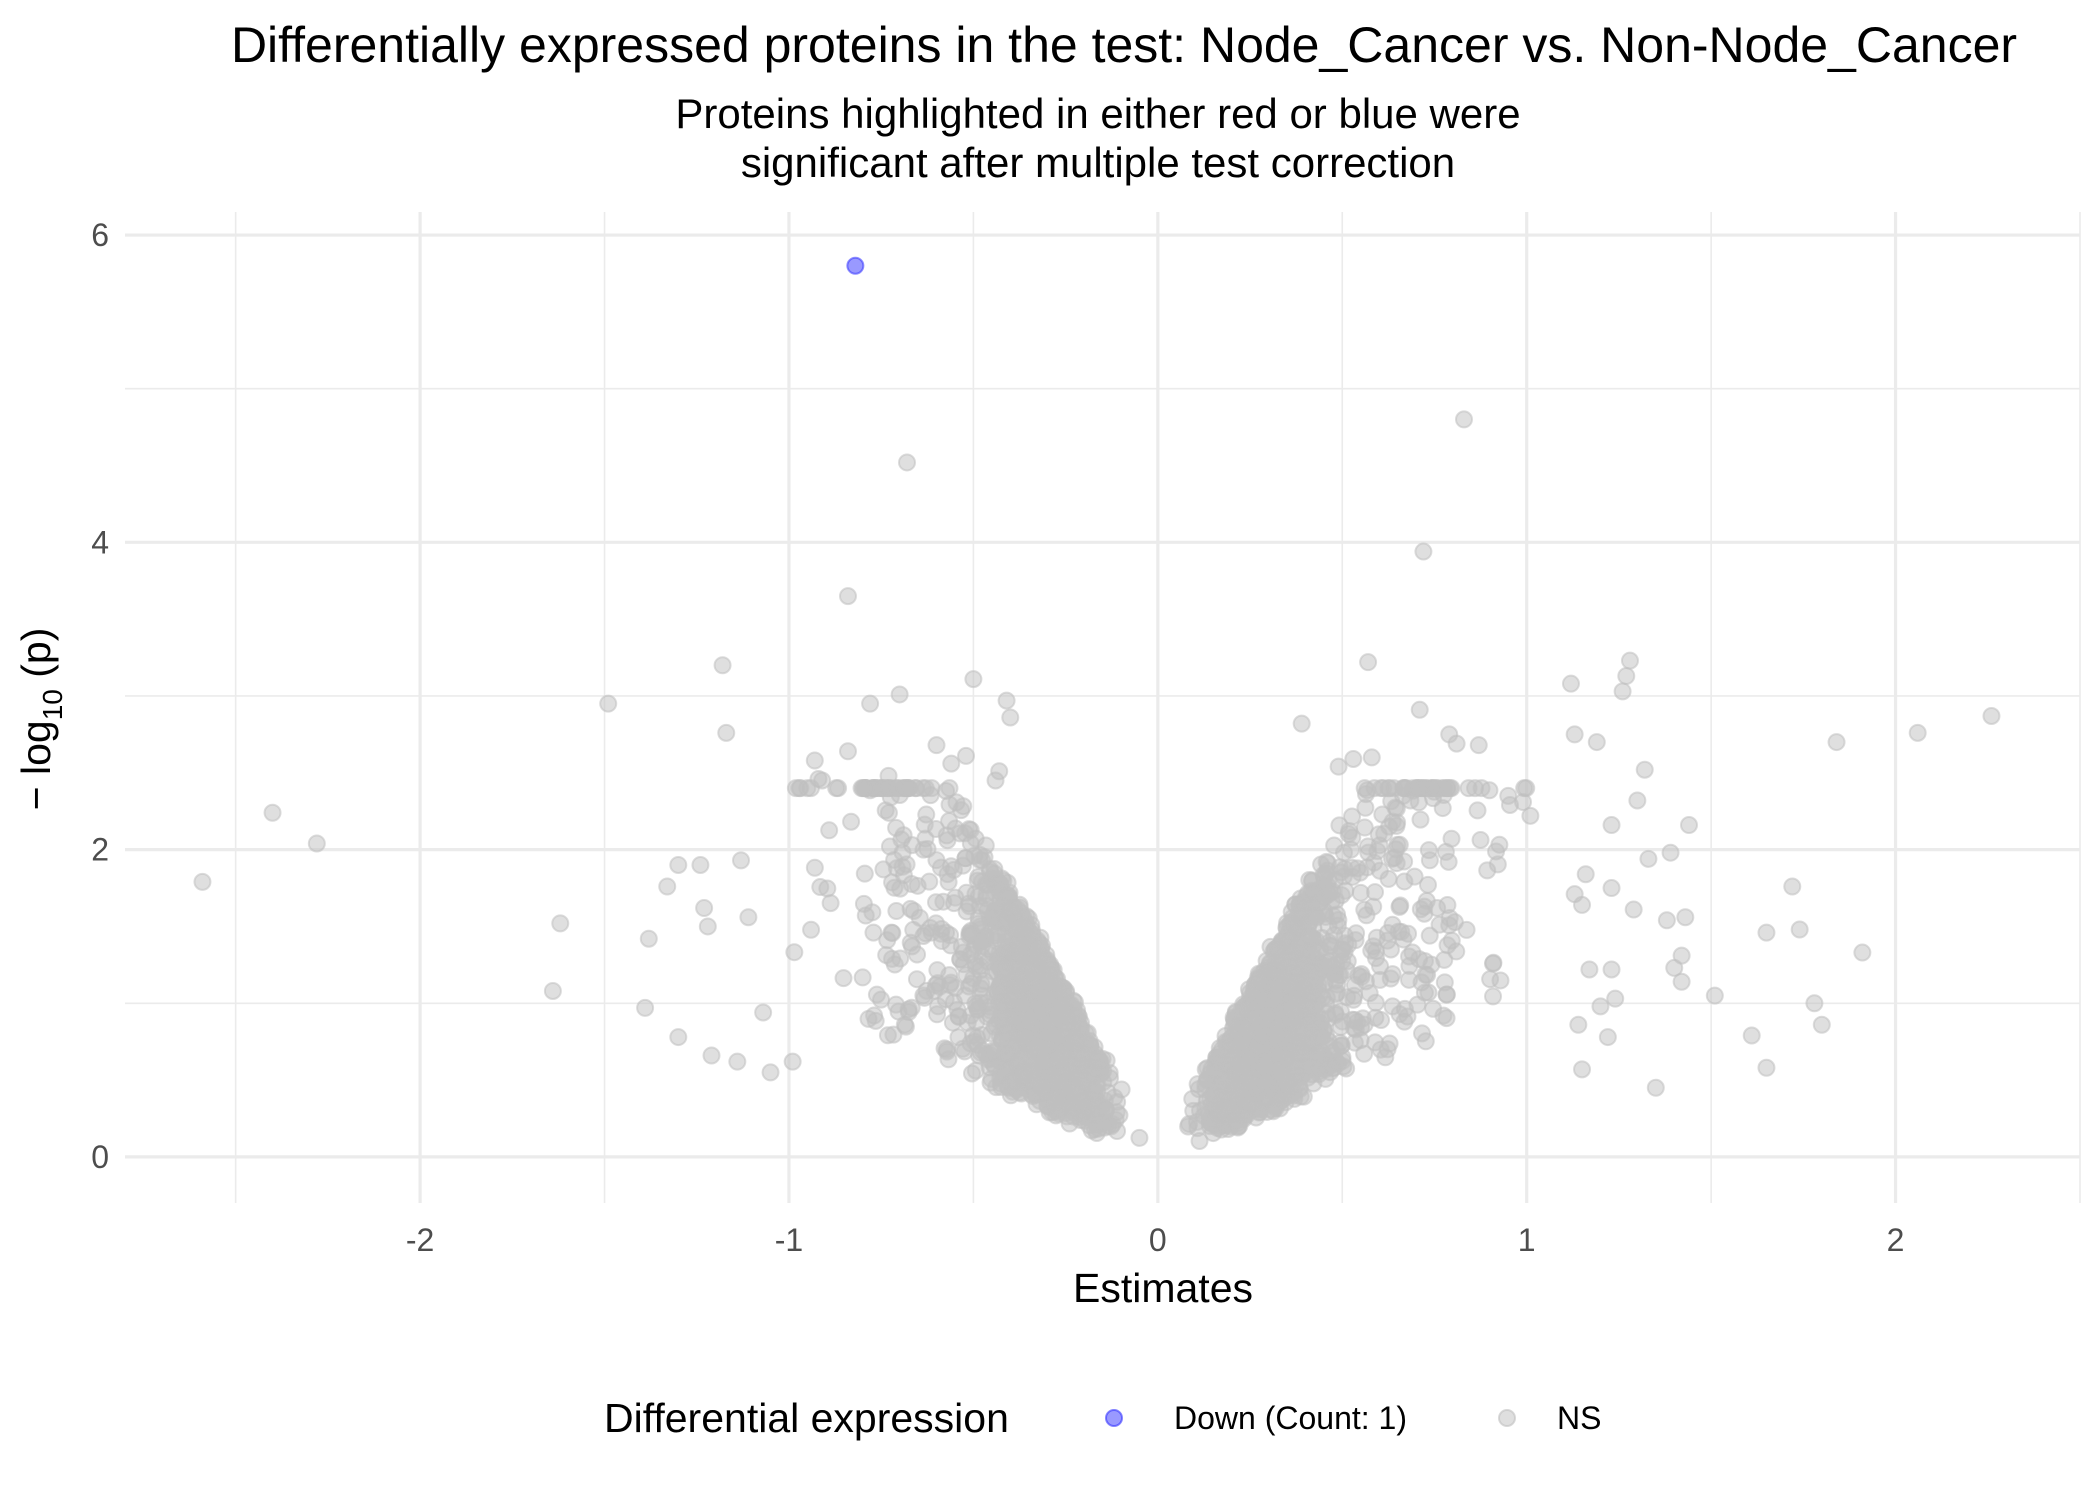 This screenshot has width=2100, height=1499. I want to click on y-axis-title-tail: (p), so click(36, 659).